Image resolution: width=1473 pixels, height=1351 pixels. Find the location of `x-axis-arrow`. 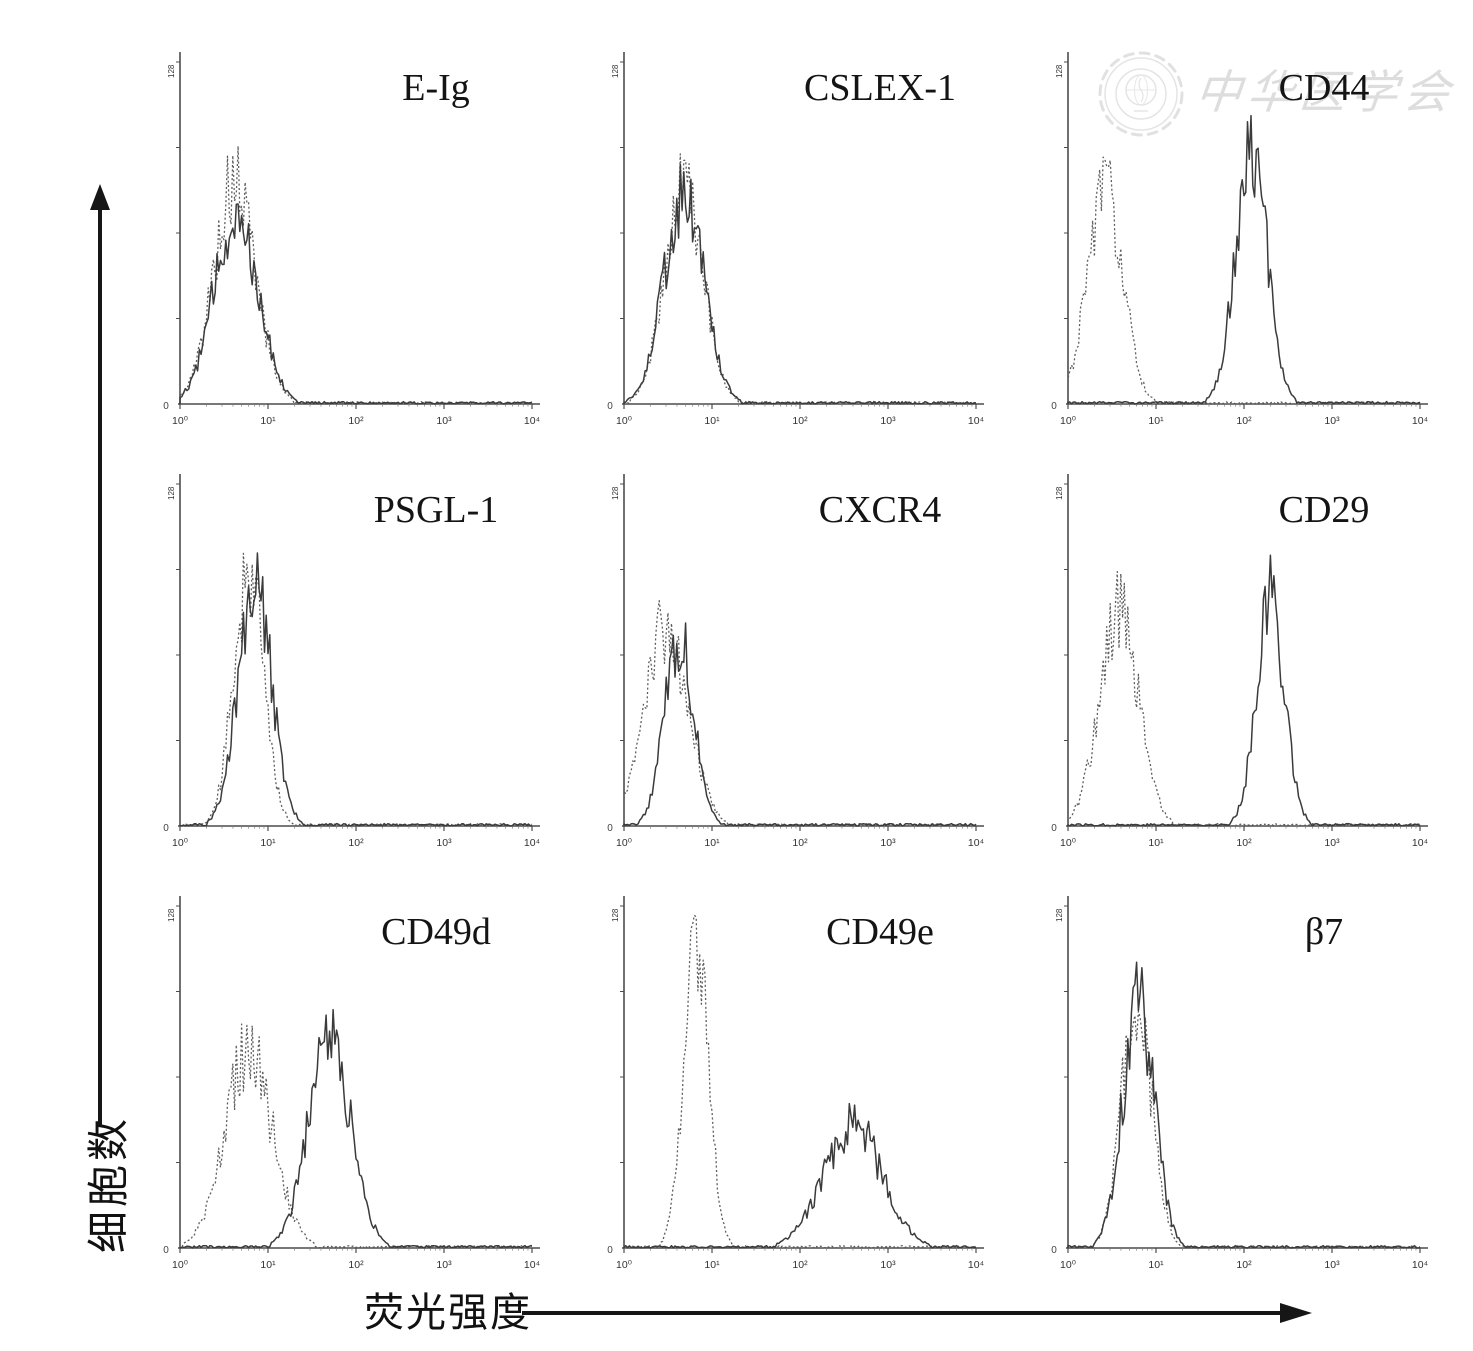

x-axis-arrow is located at coordinates (917, 1313).